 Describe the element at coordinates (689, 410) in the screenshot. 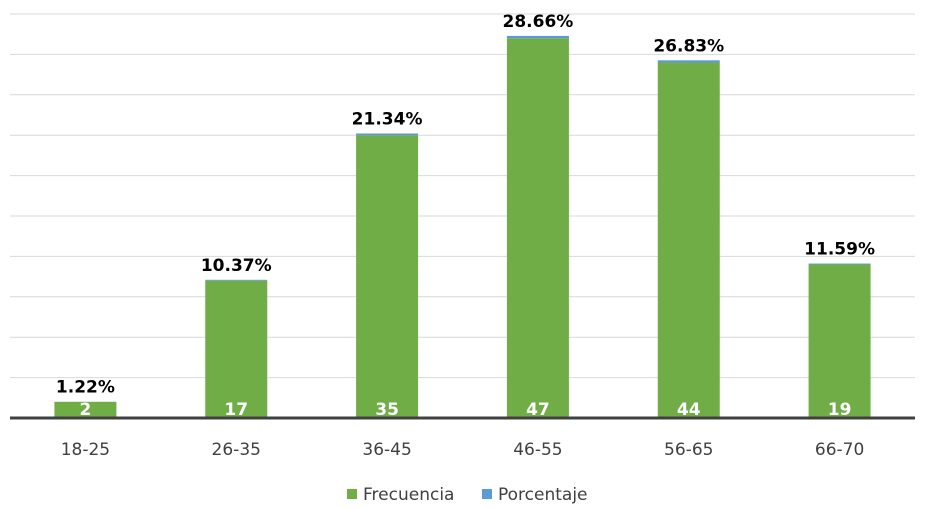

I see `value-label: 44` at that location.